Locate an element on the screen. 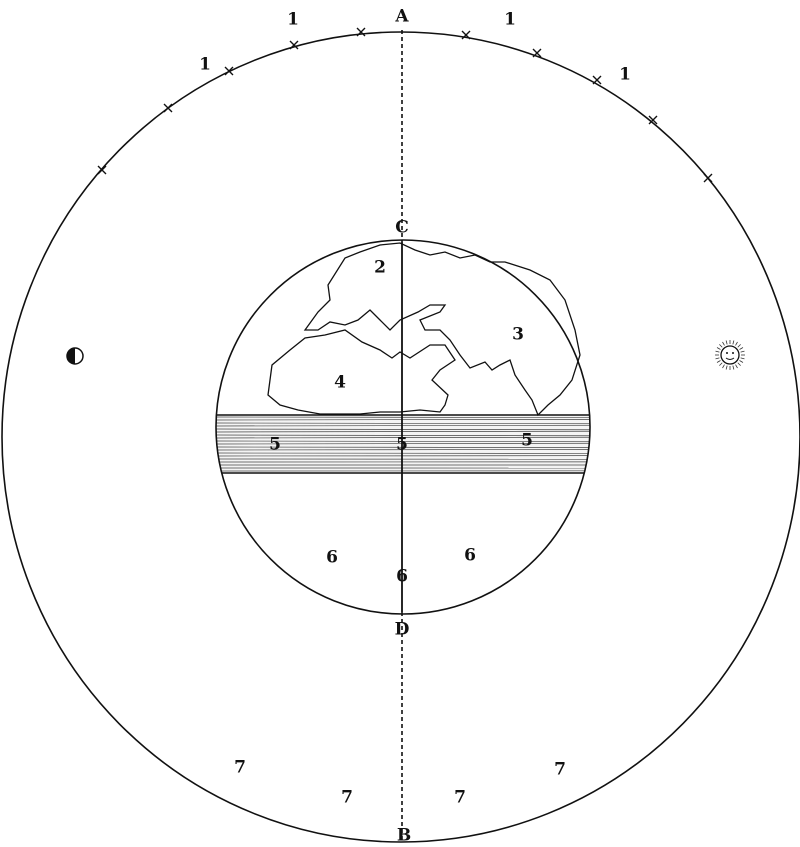 The height and width of the screenshot is (847, 800). torrid-zone is located at coordinates (403, 444).